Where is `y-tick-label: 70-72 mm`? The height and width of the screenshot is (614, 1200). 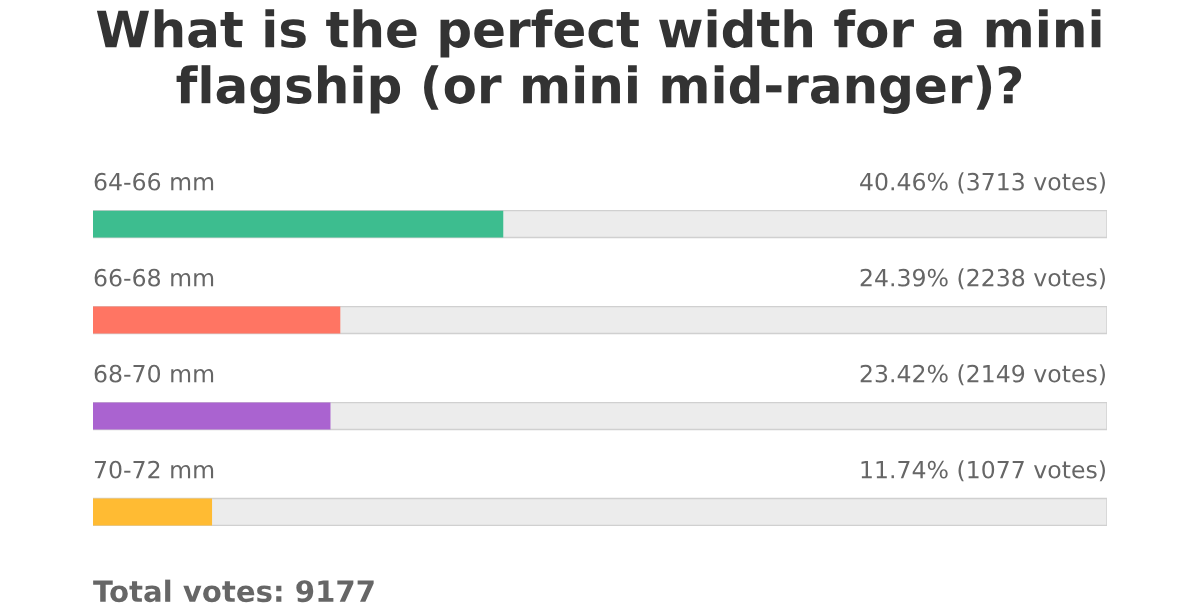 y-tick-label: 70-72 mm is located at coordinates (154, 469).